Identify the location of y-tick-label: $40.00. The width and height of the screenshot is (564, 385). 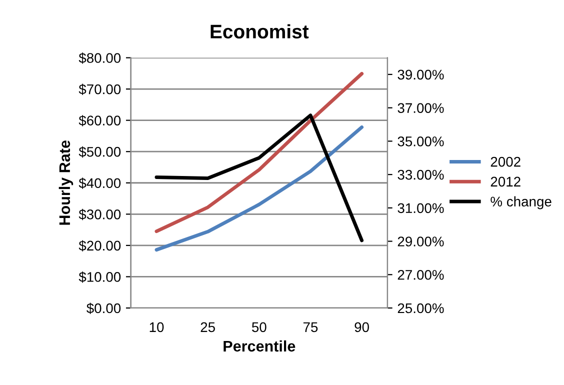
(99, 183).